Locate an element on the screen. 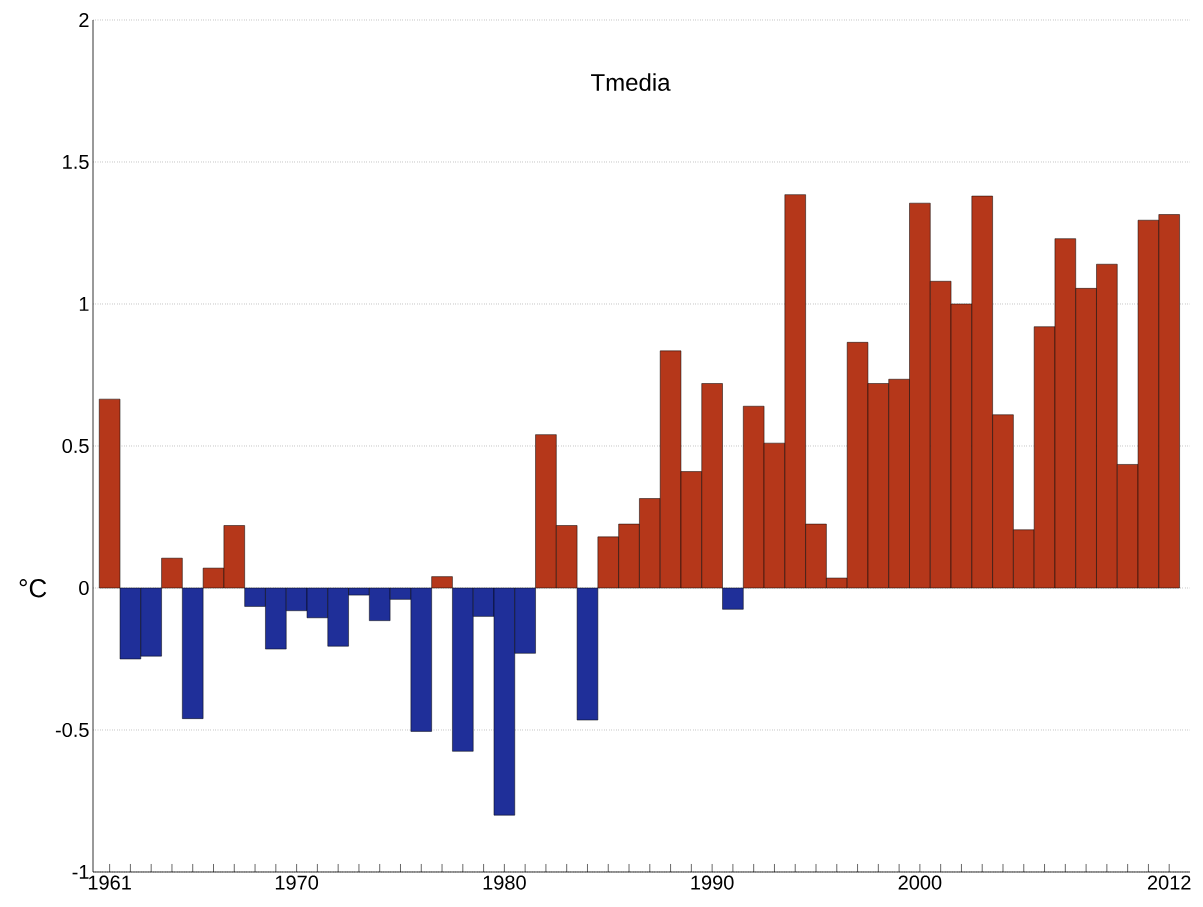 This screenshot has width=1203, height=907. y-axis-title: °C is located at coordinates (33, 588).